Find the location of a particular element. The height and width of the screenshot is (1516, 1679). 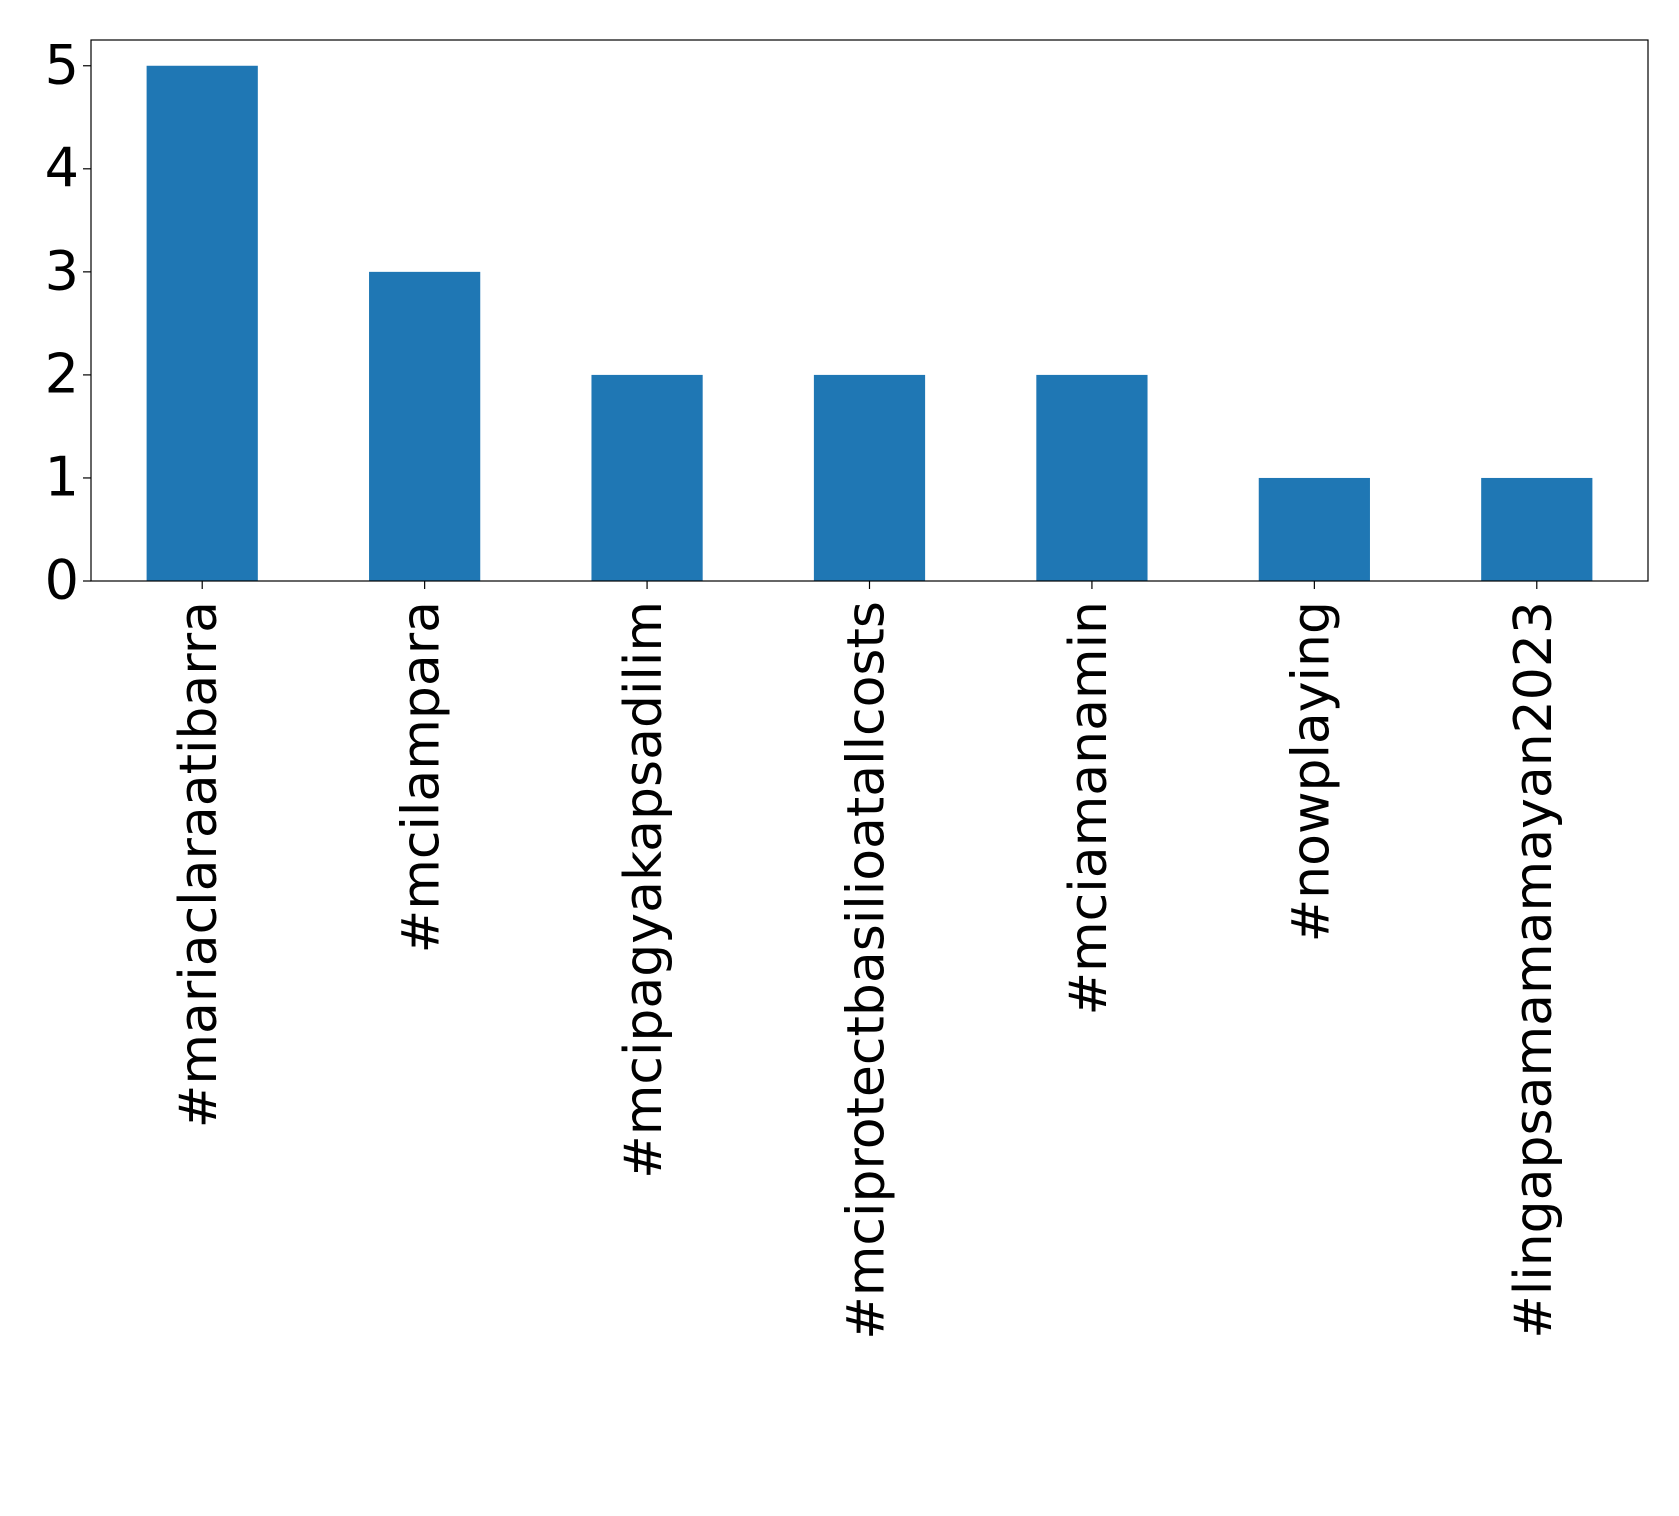

y-tick-label: 5 is located at coordinates (62, 64).